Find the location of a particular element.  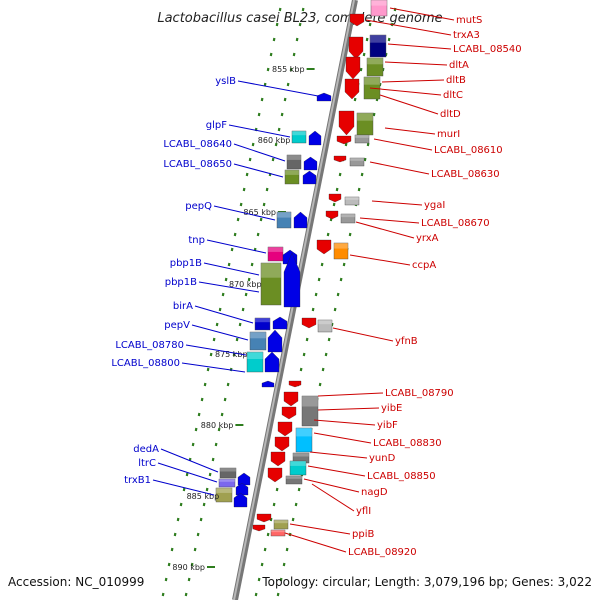

ruler-label: 880 kbp is located at coordinates (217, 425).